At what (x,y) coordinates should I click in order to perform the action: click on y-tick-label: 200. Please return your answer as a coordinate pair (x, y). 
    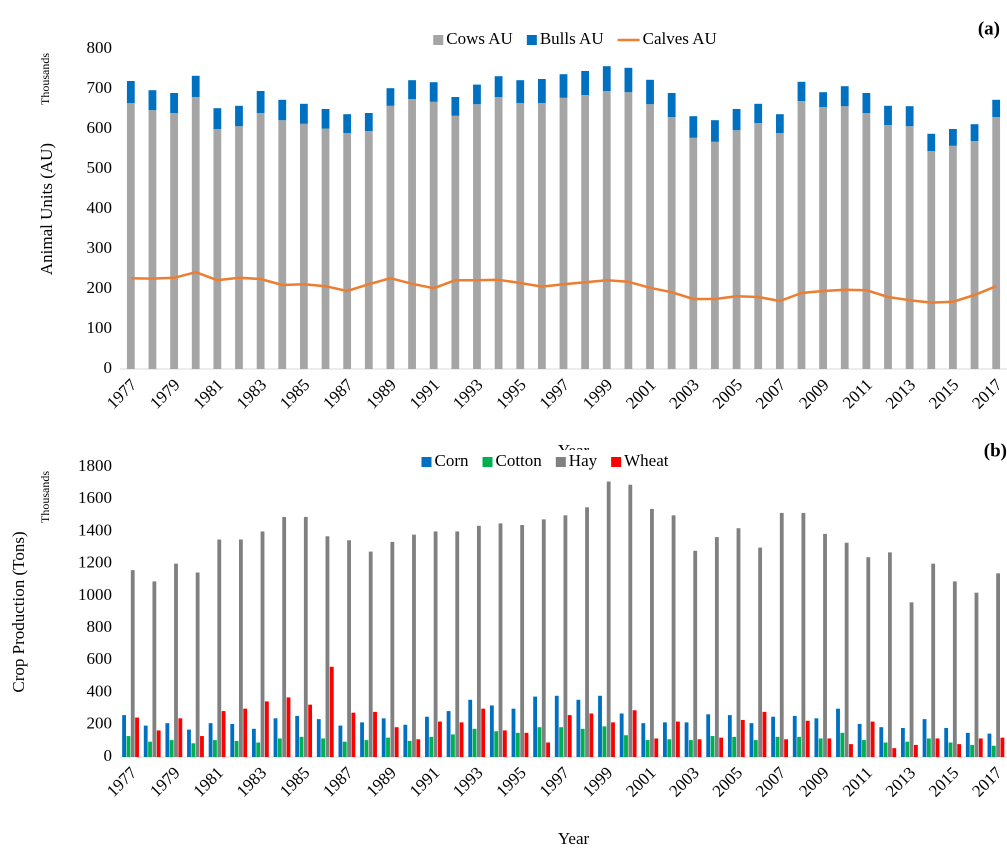
    Looking at the image, I should click on (100, 723).